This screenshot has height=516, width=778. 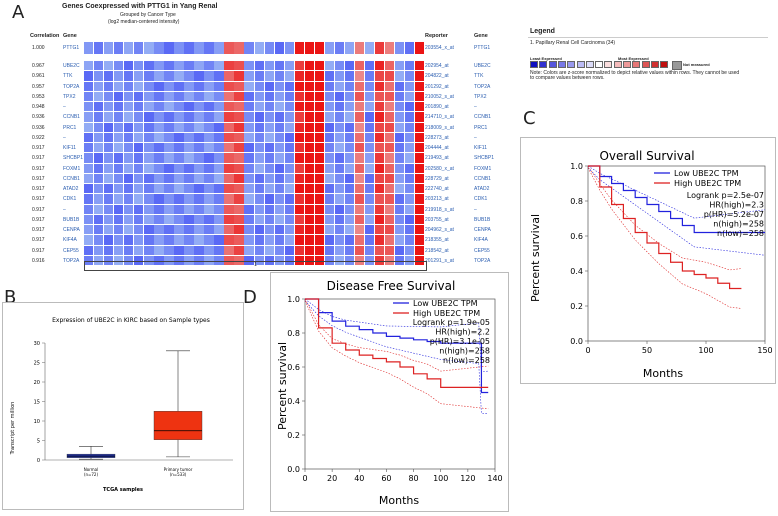 What do you see at coordinates (437, 86) in the screenshot?
I see `reporter-link: 201292_at` at bounding box center [437, 86].